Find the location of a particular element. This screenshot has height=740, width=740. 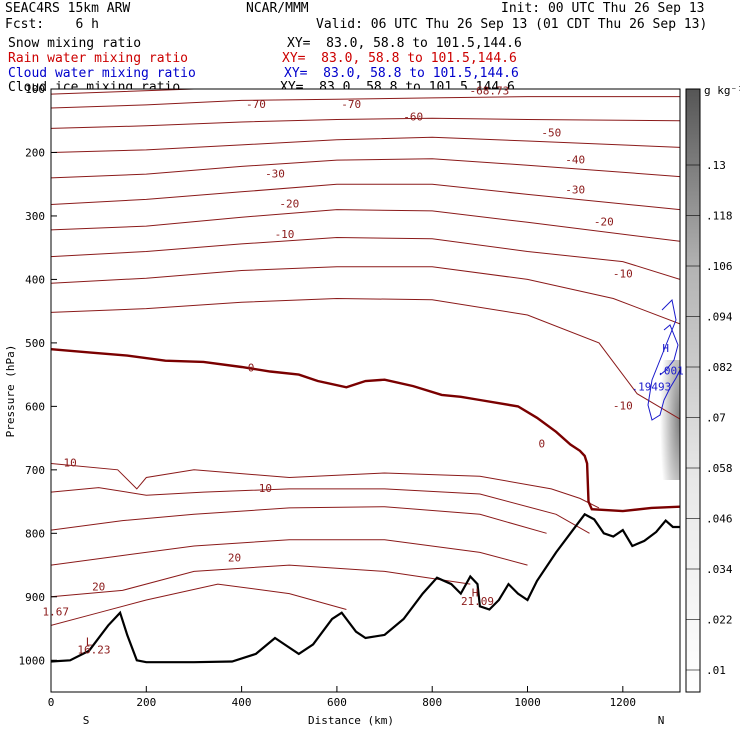

colorbar-tick-label: .01 is located at coordinates (716, 670).